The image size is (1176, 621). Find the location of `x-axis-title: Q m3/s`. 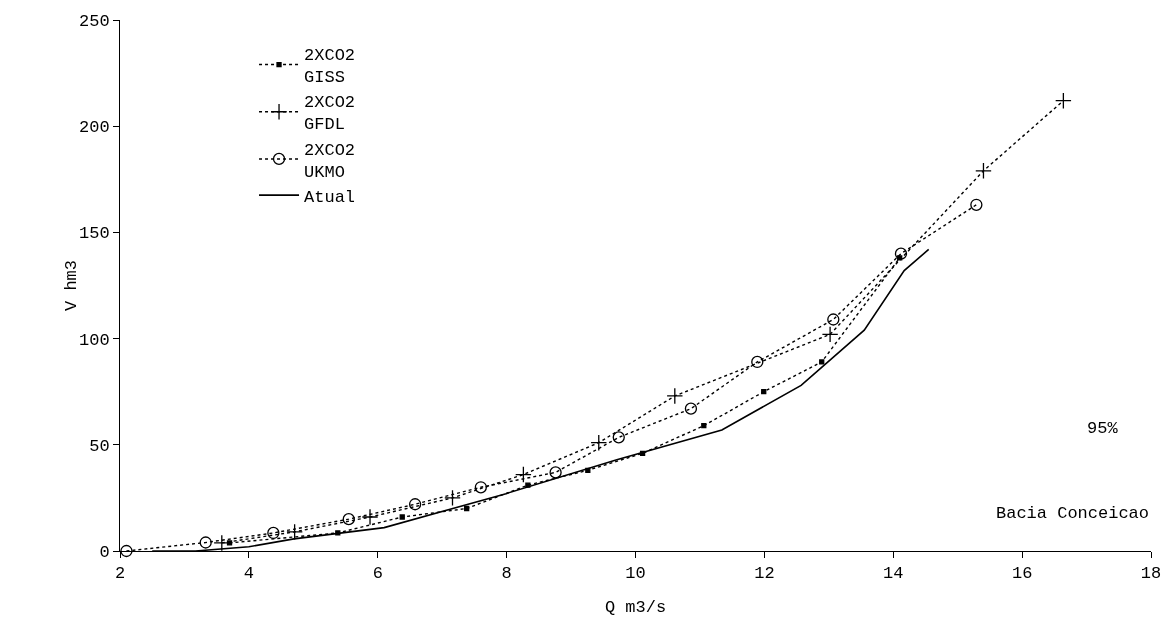

x-axis-title: Q m3/s is located at coordinates (635, 607).